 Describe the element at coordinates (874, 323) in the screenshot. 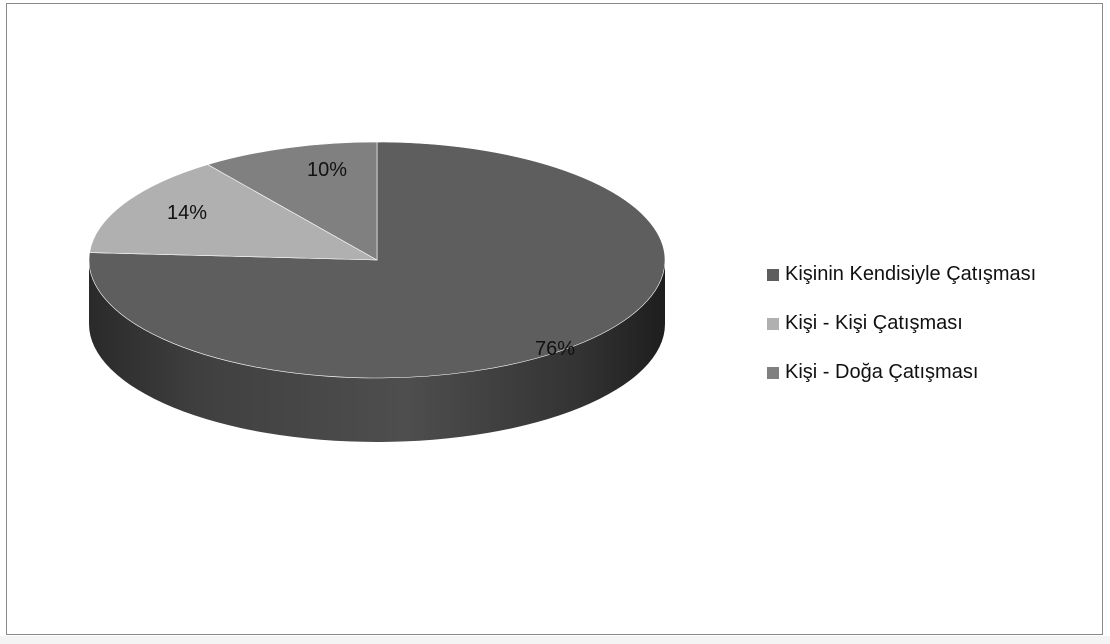

I see `legend-label: Kişi - Kişi Çatışması` at that location.